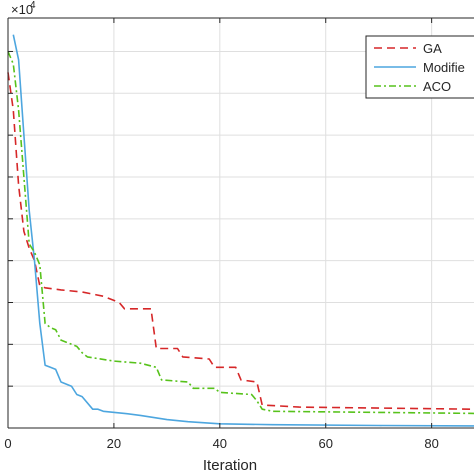  I want to click on x-tick-label: 40, so click(220, 443).